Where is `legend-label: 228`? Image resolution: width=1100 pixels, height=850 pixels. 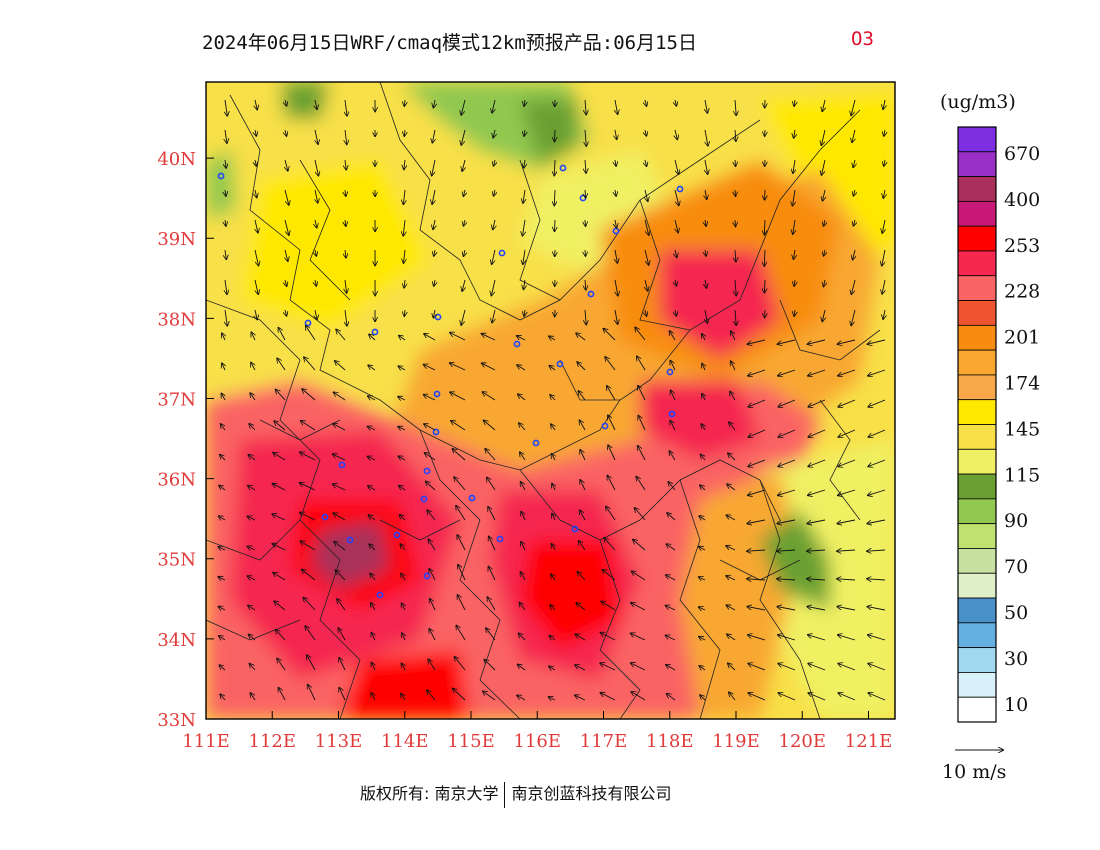
legend-label: 228 is located at coordinates (1022, 292).